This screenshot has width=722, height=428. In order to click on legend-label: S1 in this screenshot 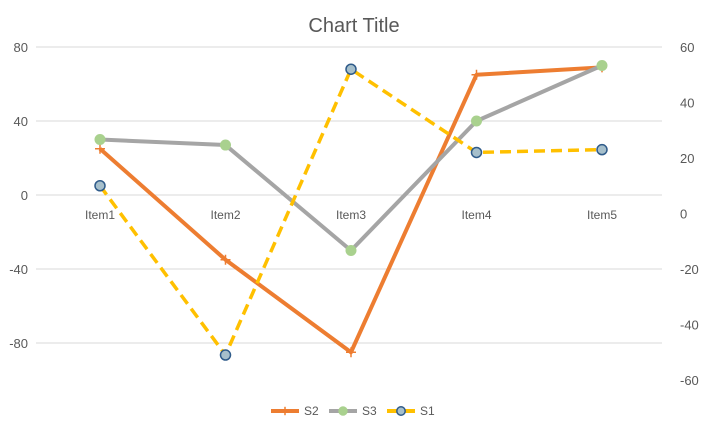, I will do `click(427, 411)`.